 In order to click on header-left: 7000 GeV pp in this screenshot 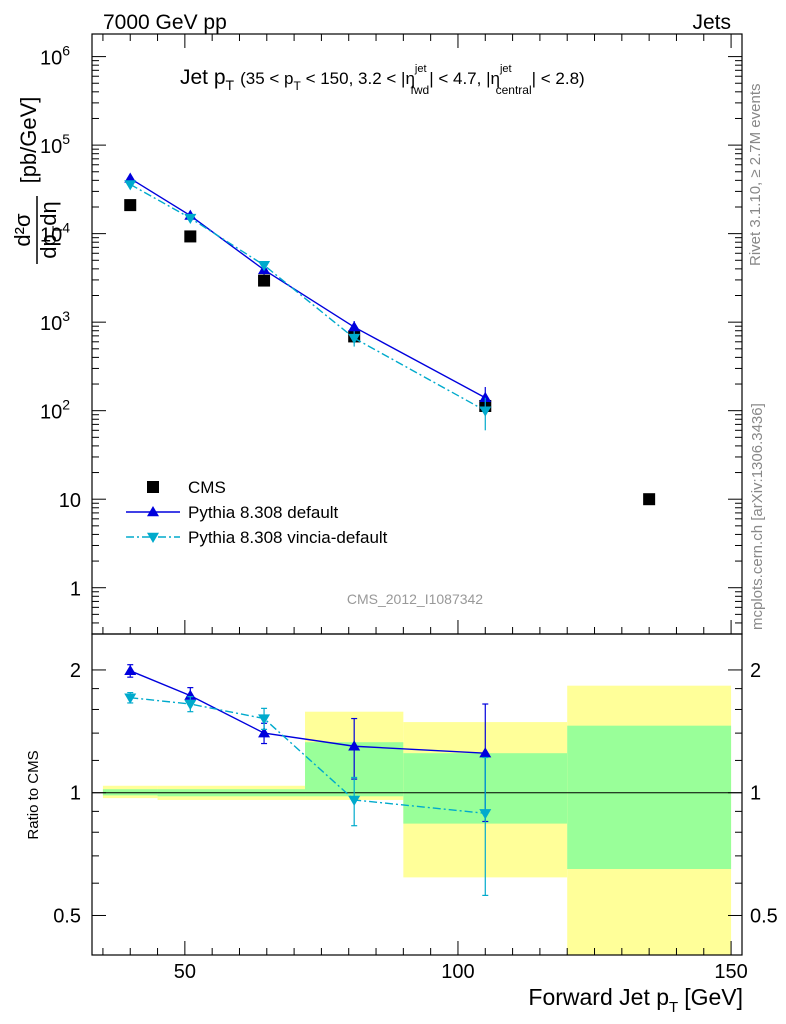, I will do `click(165, 22)`.